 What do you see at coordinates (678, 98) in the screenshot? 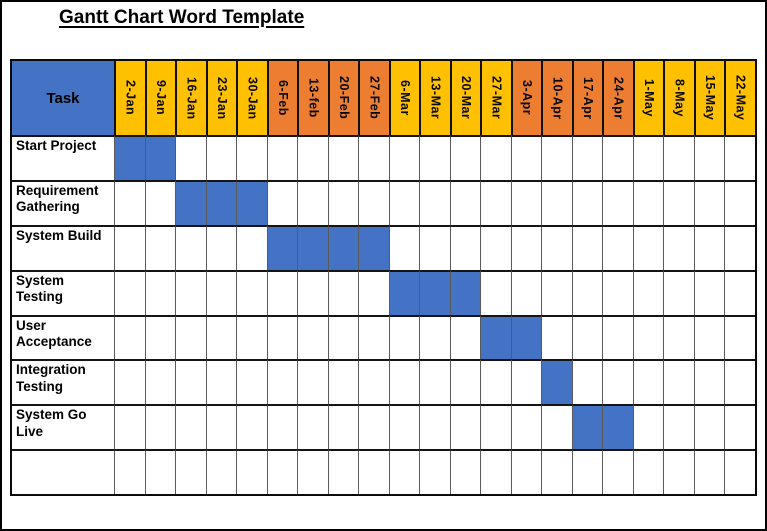
I see `date-header-cell: 8-May` at bounding box center [678, 98].